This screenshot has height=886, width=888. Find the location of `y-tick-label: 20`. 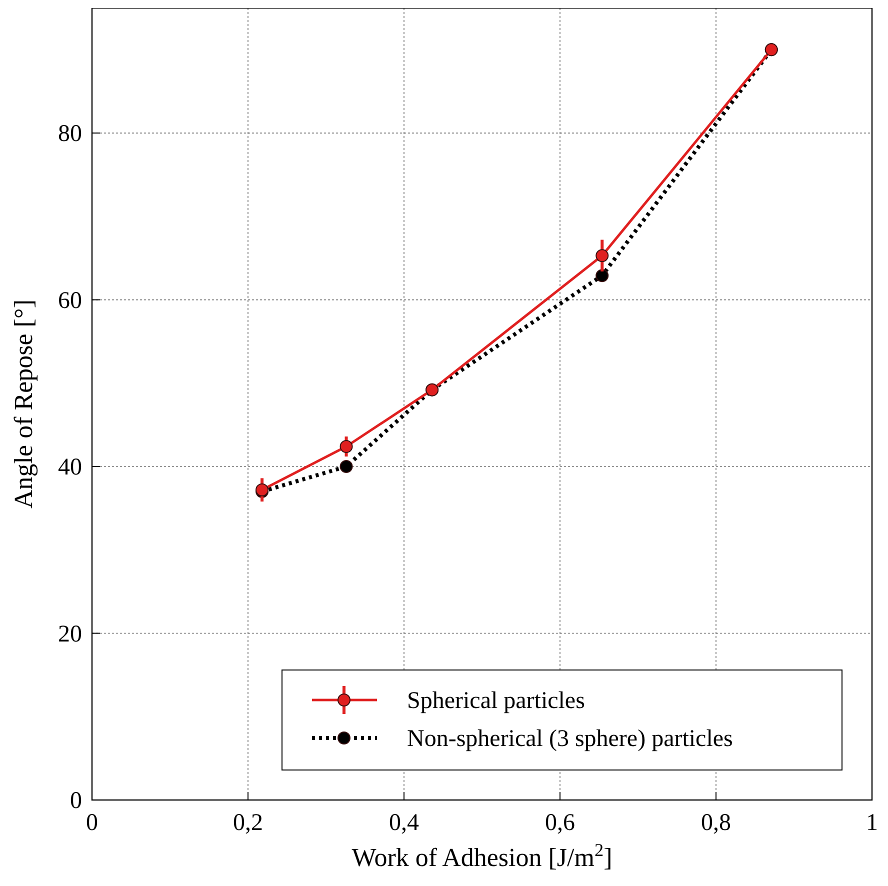

y-tick-label: 20 is located at coordinates (70, 634).